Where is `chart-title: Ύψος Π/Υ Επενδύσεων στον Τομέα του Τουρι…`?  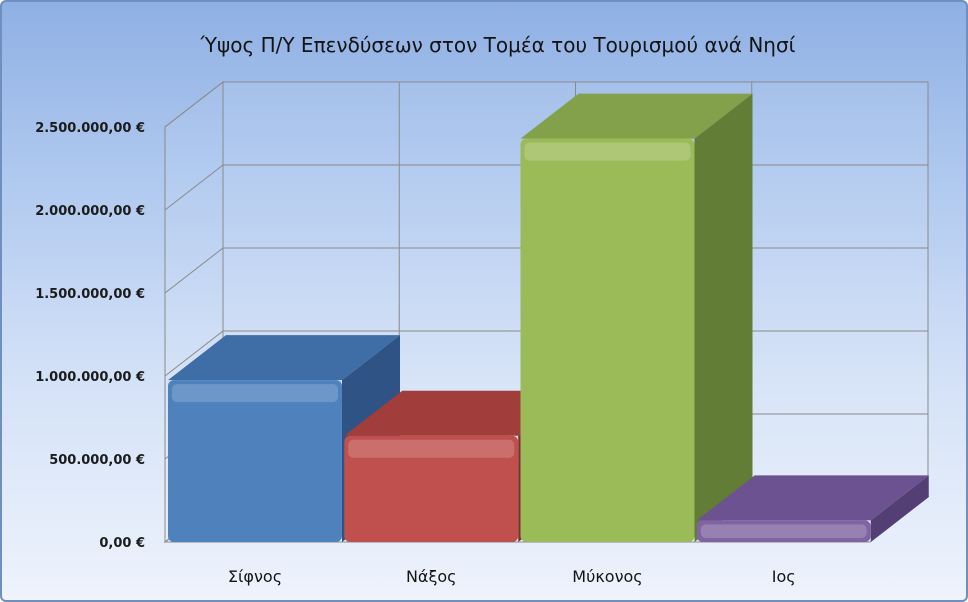
chart-title: Ύψος Π/Υ Επενδύσεων στον Τομέα του Τουρι… is located at coordinates (498, 45).